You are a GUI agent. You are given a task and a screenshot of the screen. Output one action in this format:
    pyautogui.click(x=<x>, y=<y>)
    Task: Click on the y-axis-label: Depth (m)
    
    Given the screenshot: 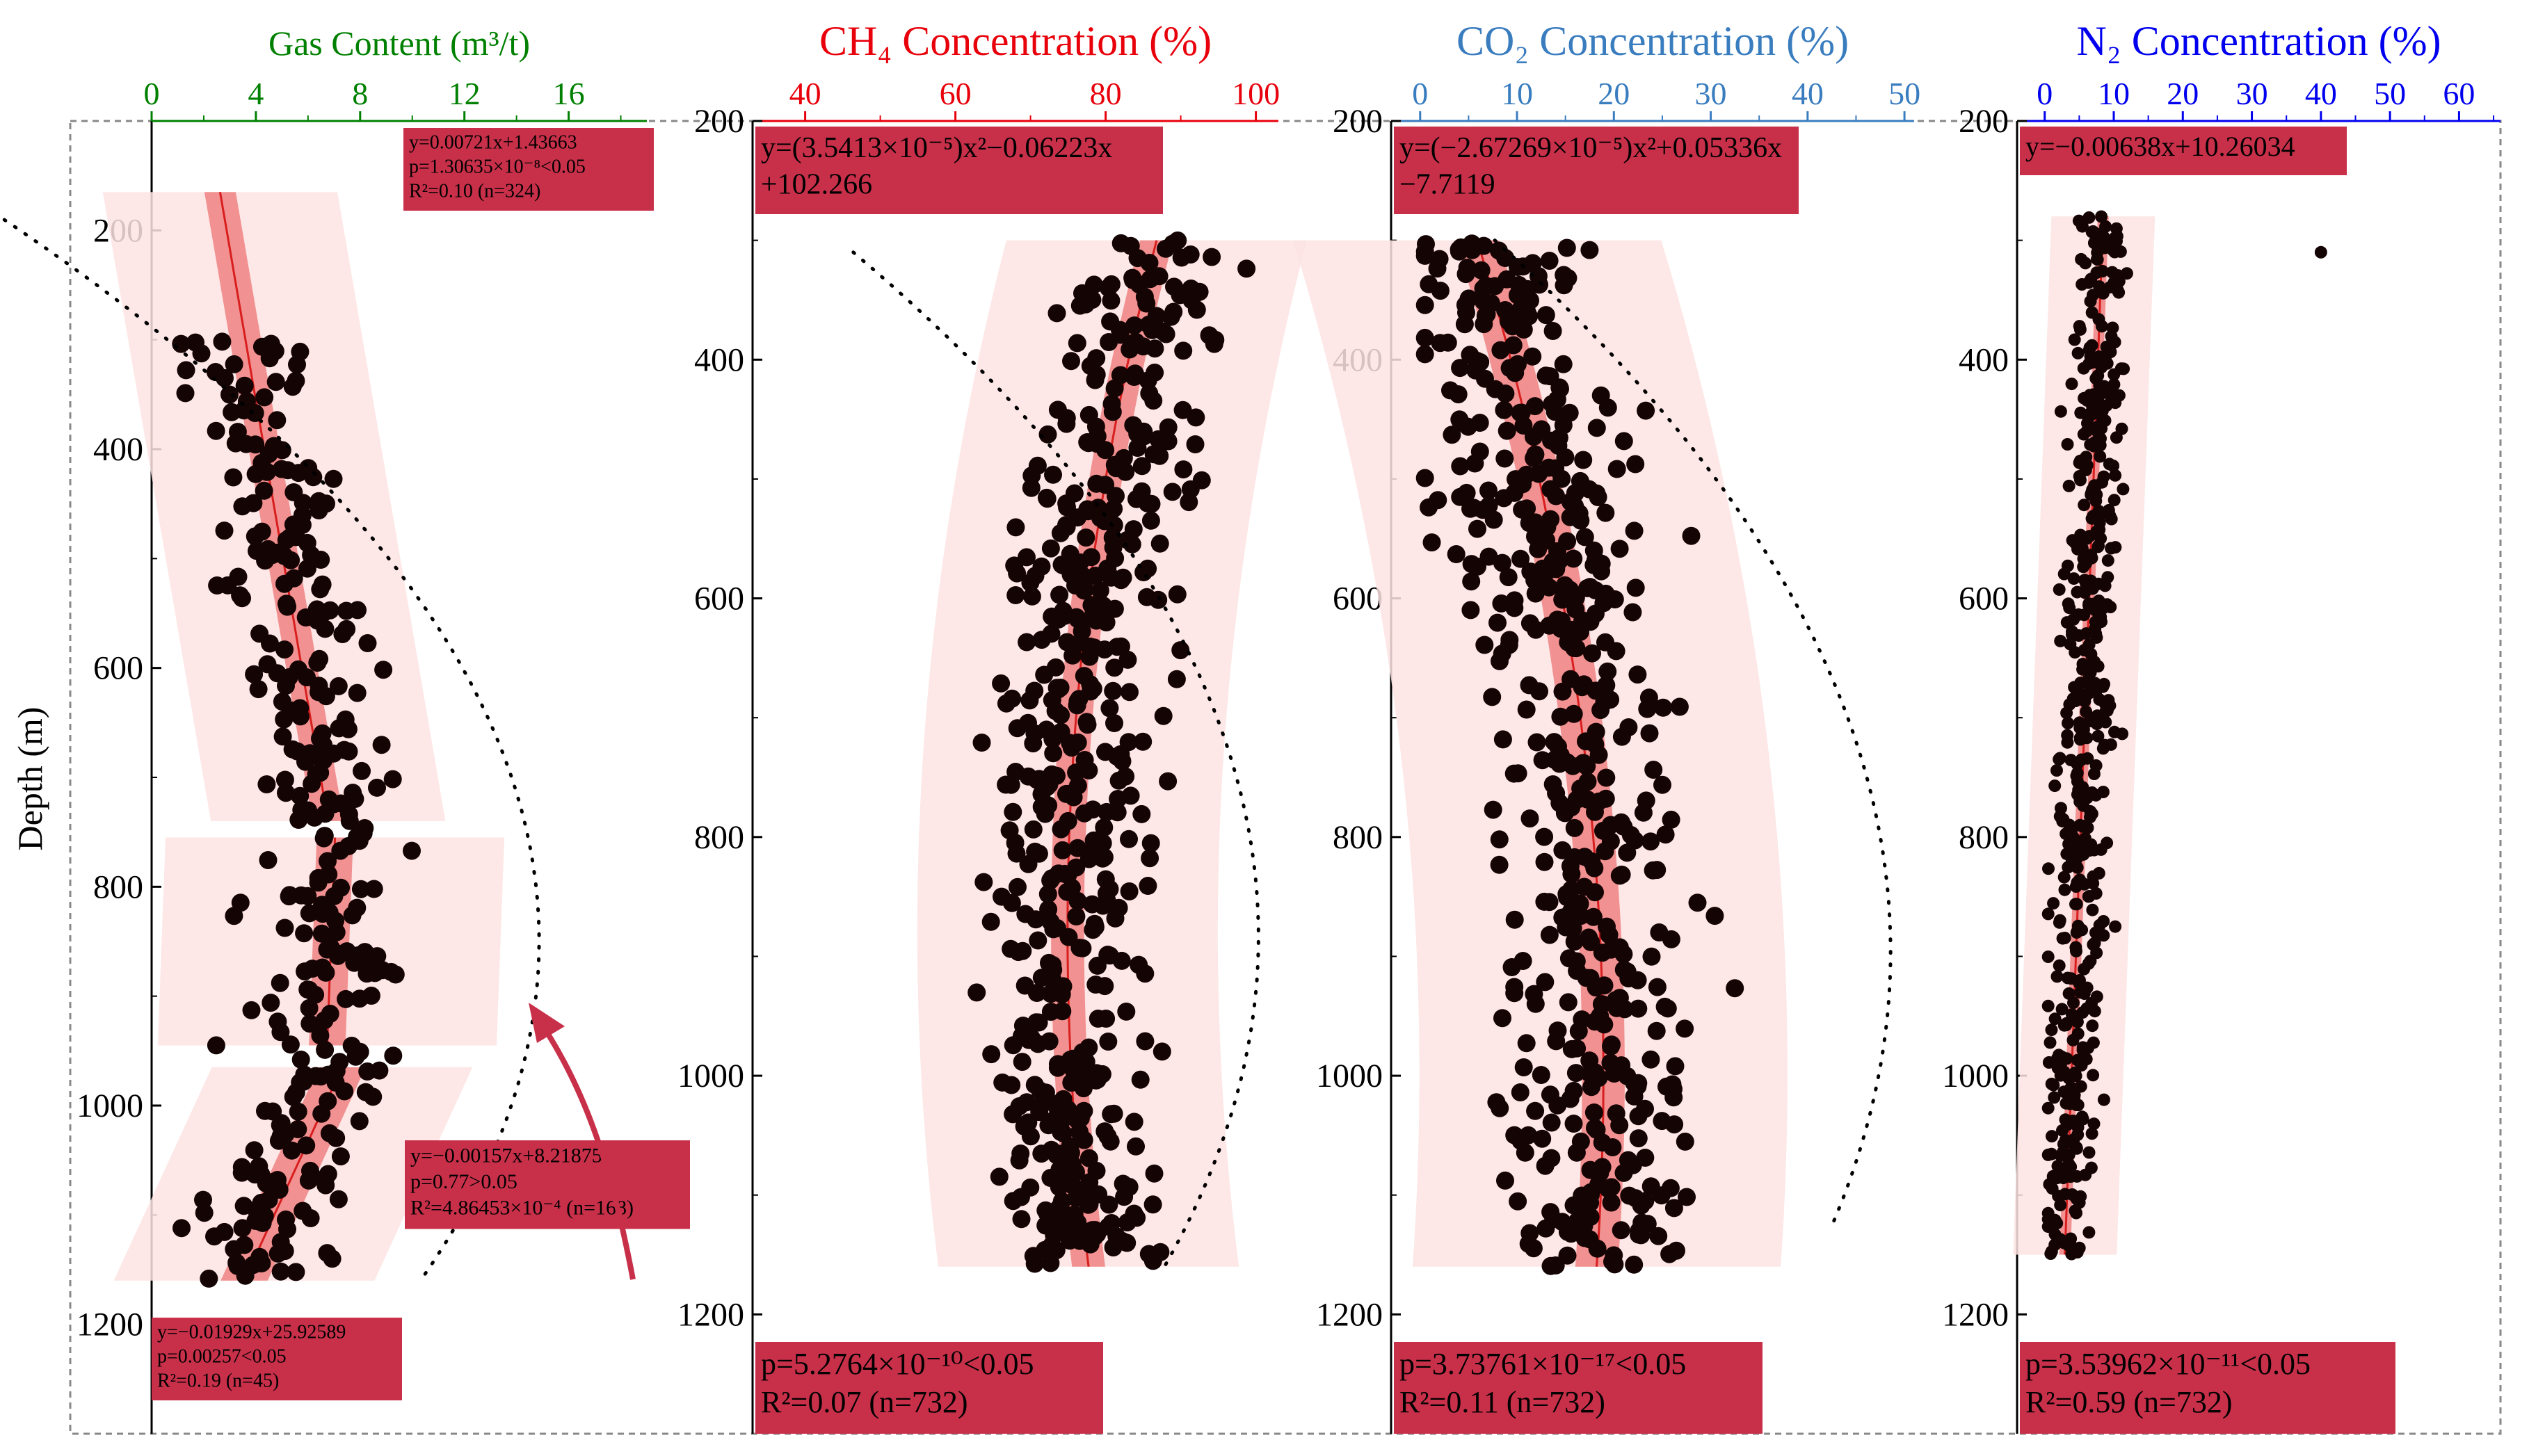 What is the action you would take?
    pyautogui.click(x=29, y=779)
    